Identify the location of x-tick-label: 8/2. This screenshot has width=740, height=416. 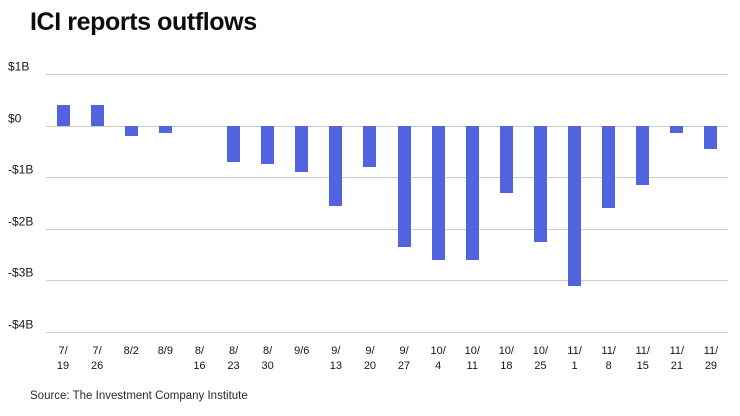
(131, 351).